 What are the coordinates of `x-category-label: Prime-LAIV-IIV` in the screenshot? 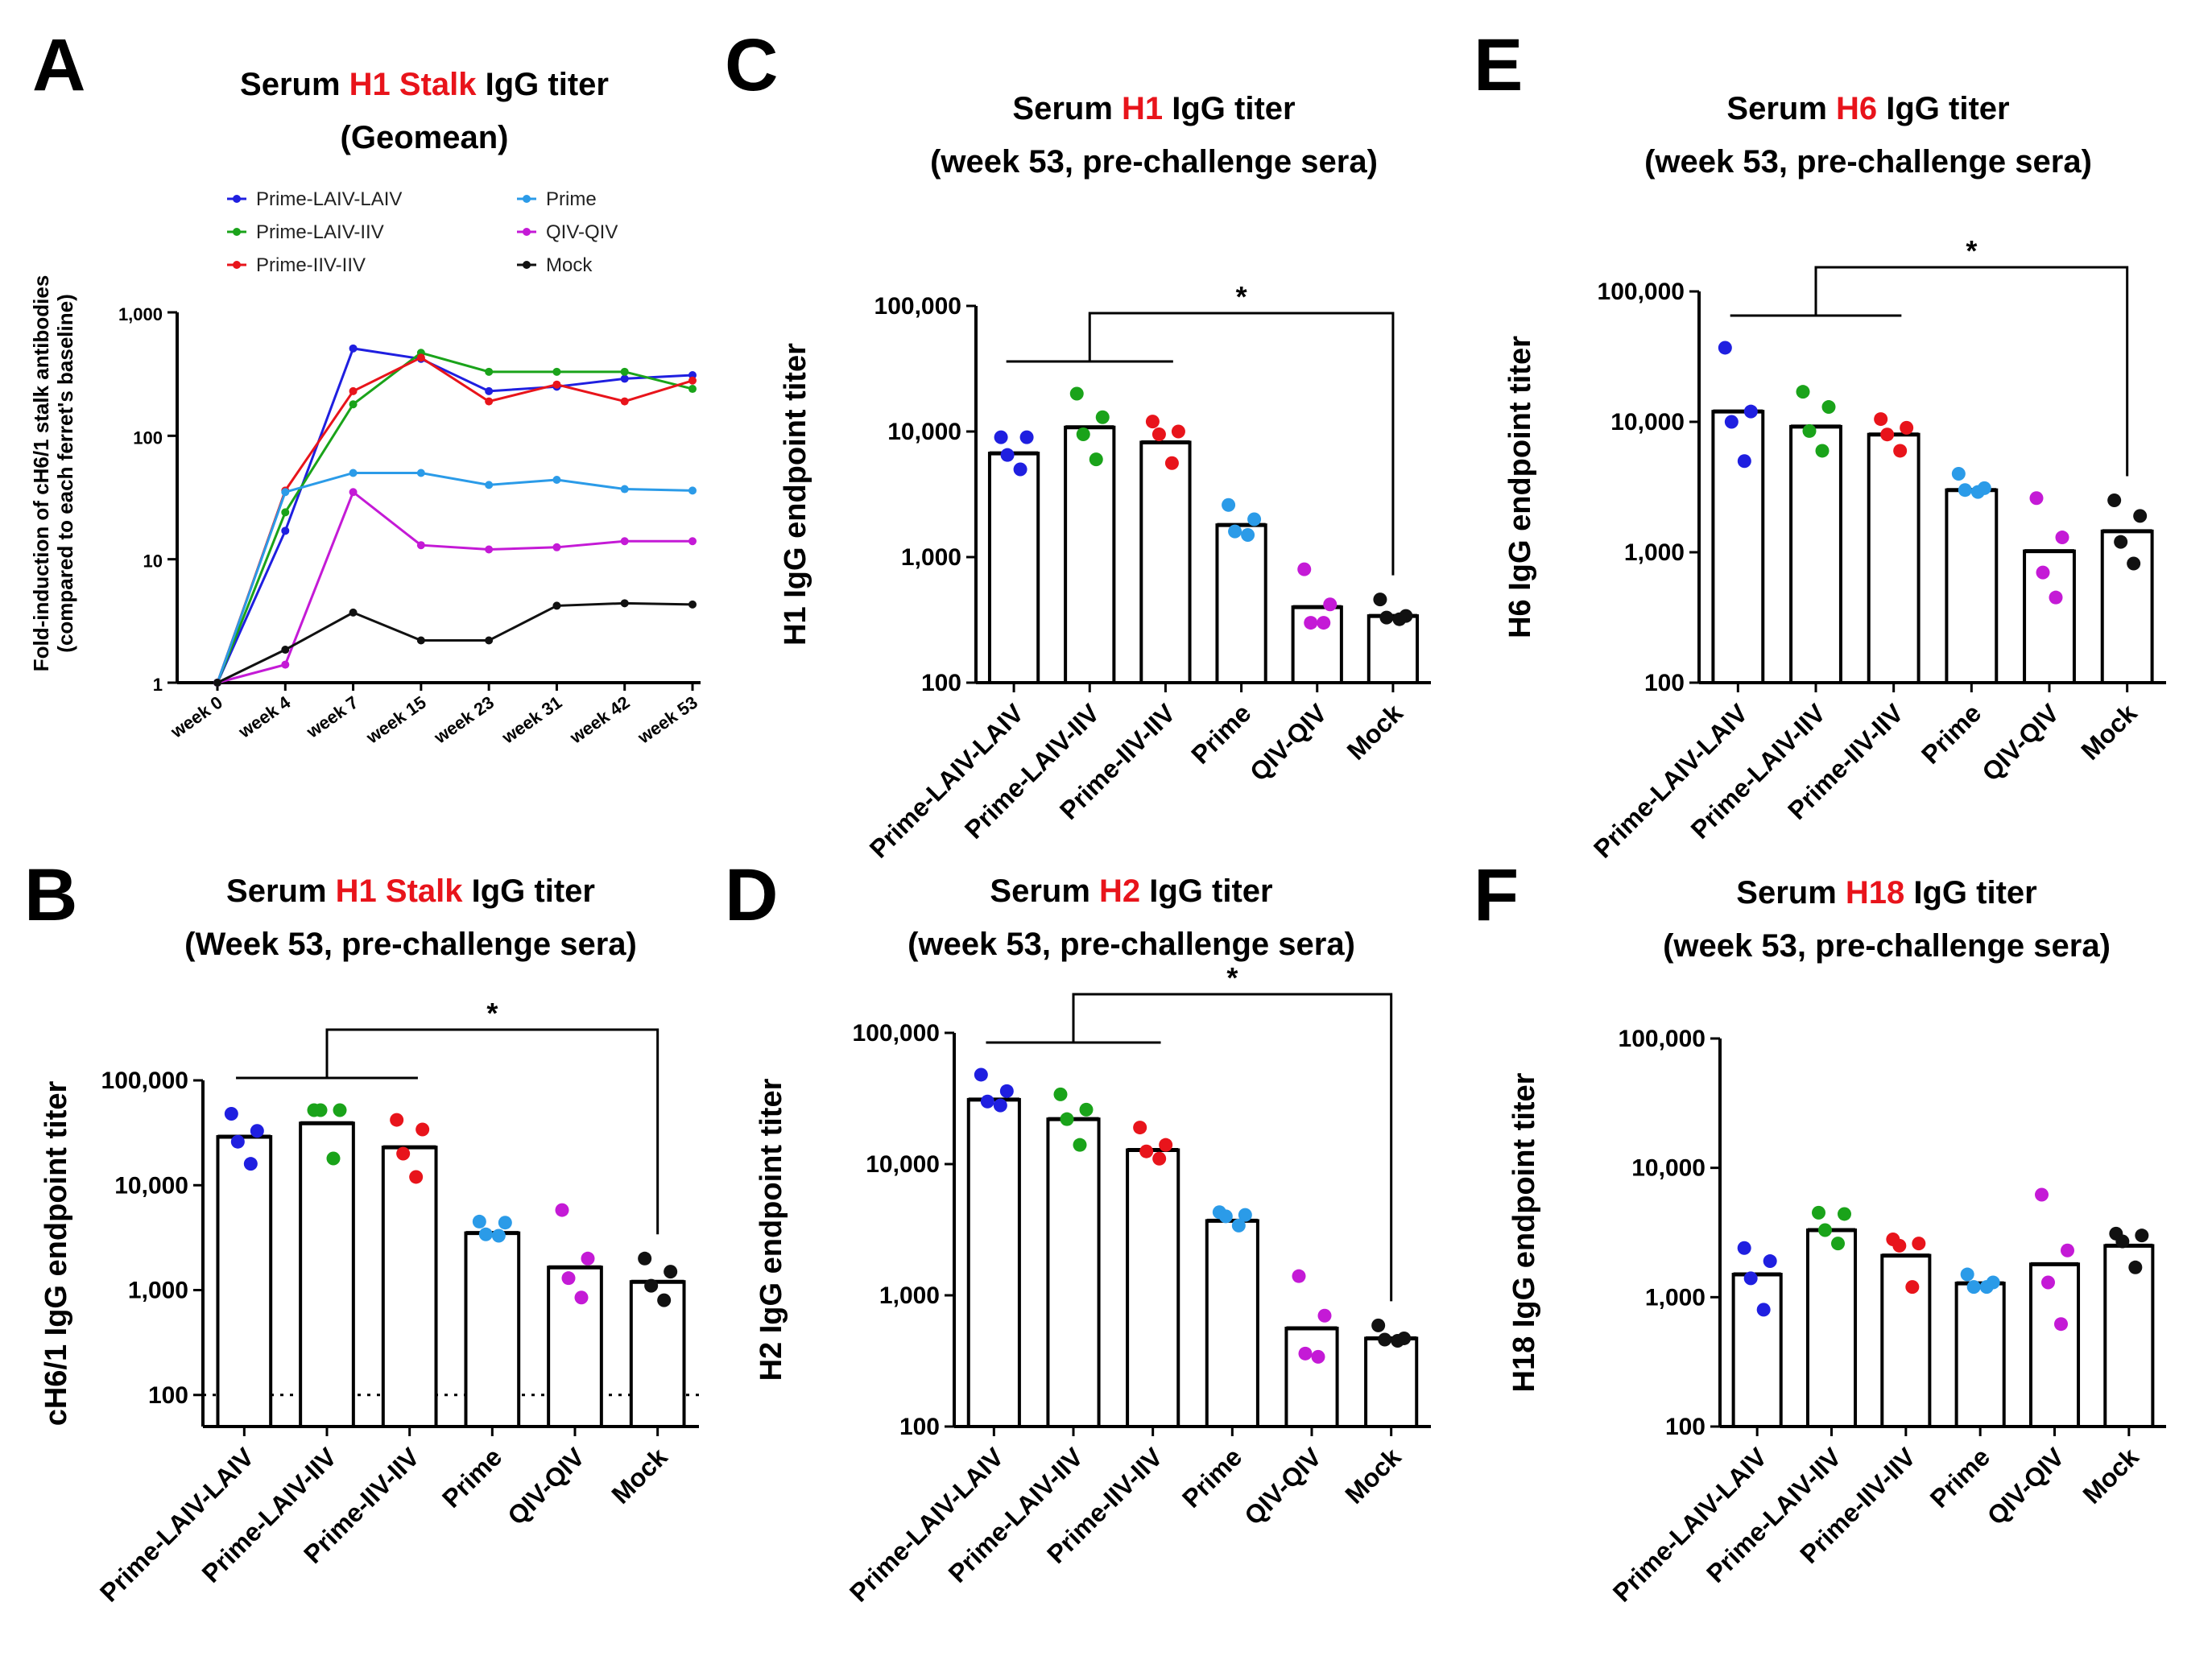 It's located at (1758, 771).